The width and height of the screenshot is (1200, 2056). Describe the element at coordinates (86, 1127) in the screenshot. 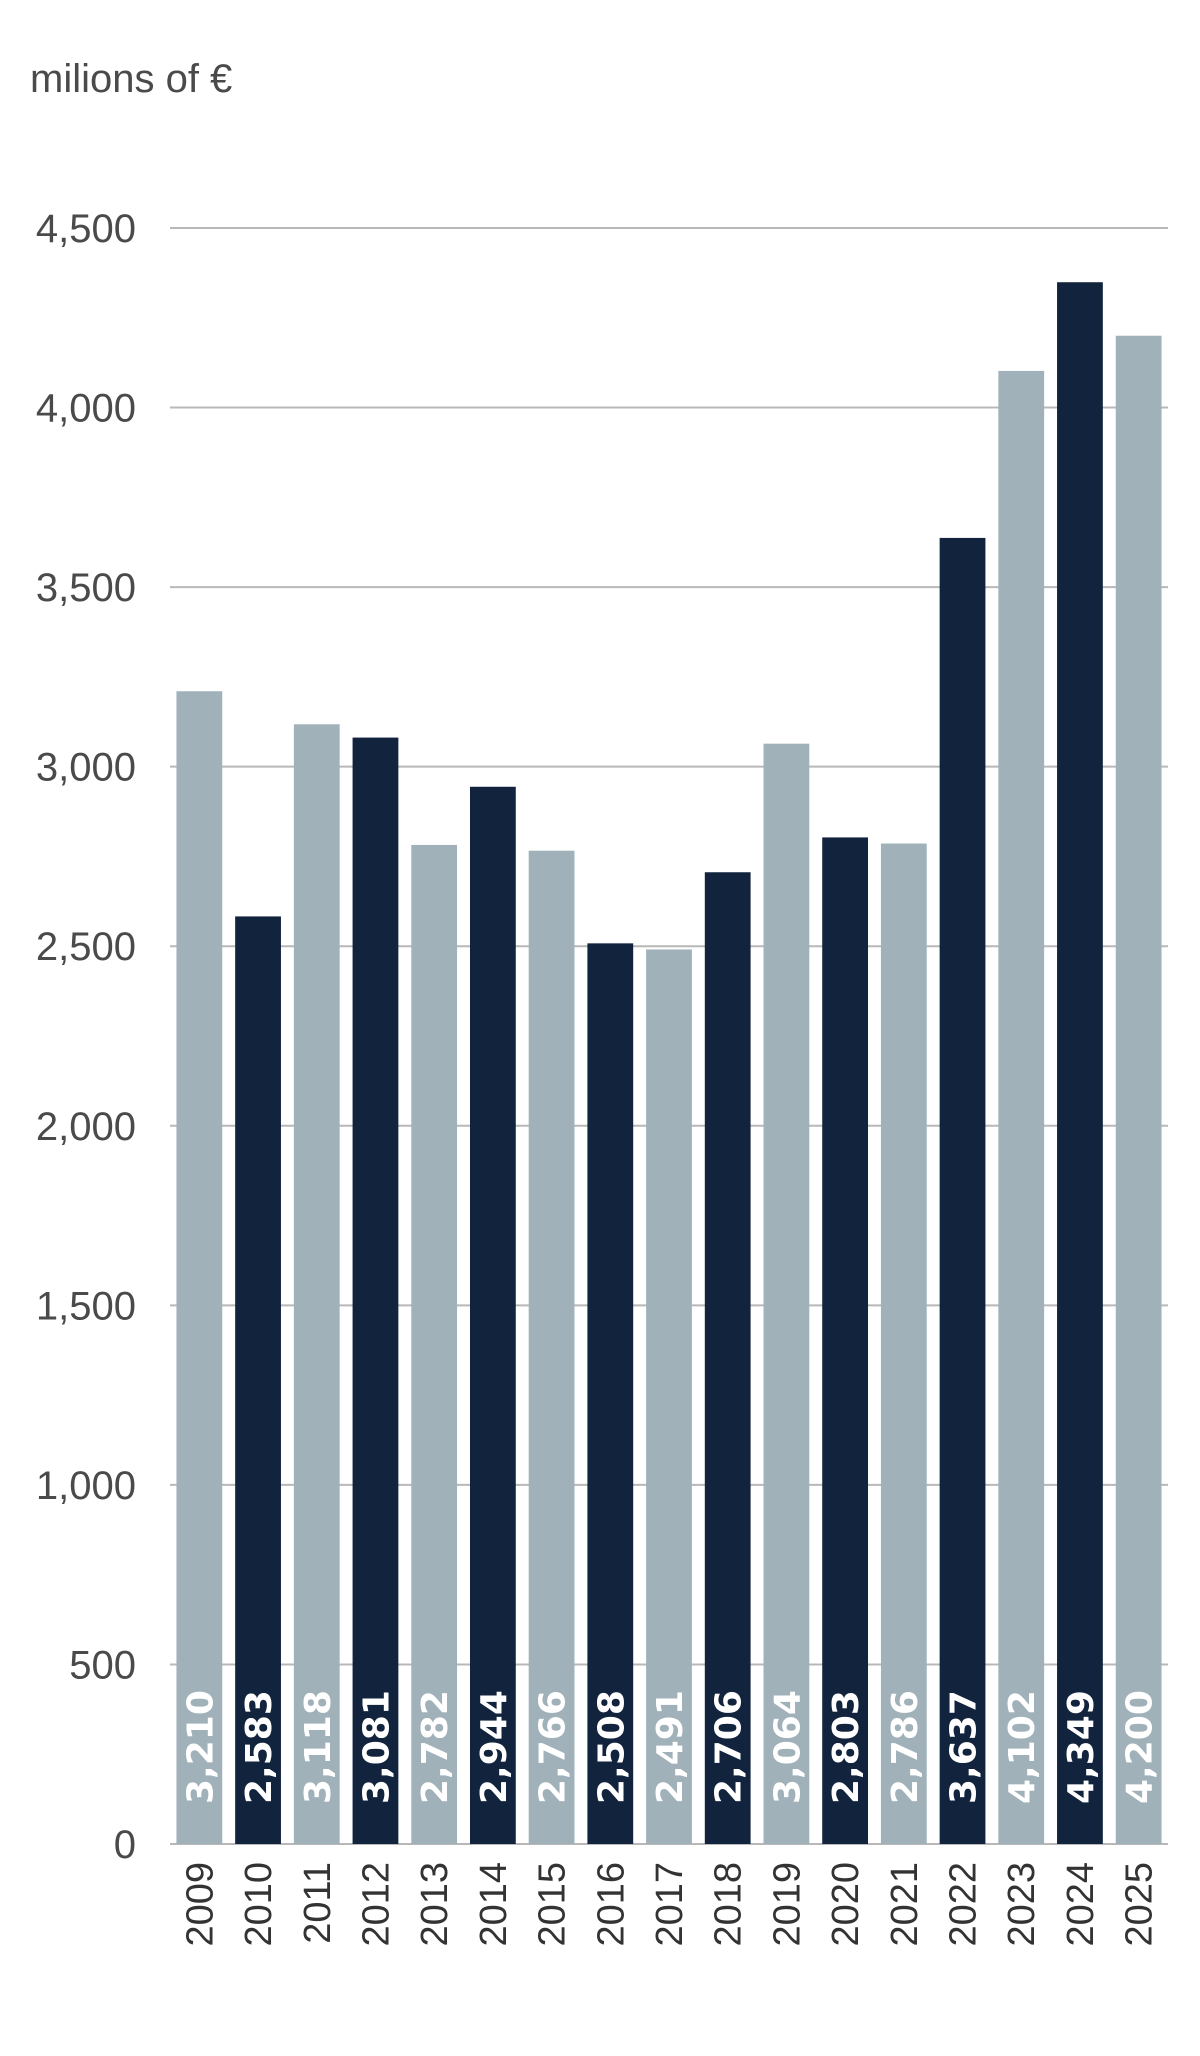

I see `y-tick-label: 2,000` at that location.